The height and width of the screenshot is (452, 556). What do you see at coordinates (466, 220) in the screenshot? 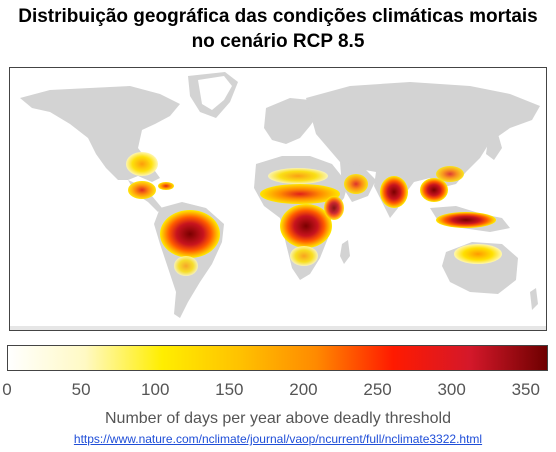
I see `heat-indonesia` at bounding box center [466, 220].